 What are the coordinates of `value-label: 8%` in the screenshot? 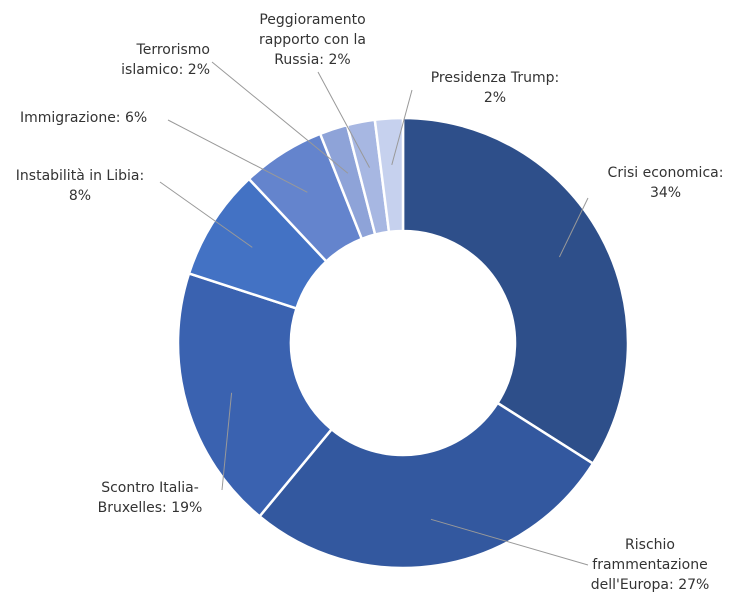 It's located at (80, 196).